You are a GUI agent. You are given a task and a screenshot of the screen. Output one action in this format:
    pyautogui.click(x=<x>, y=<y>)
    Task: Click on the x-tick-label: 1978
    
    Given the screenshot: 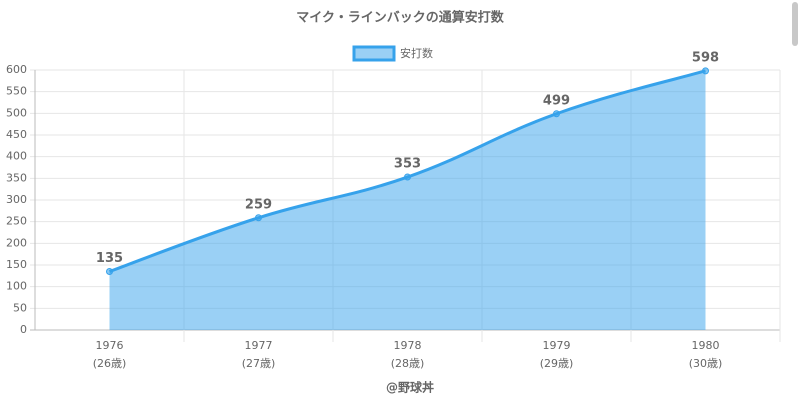 What is the action you would take?
    pyautogui.click(x=408, y=345)
    